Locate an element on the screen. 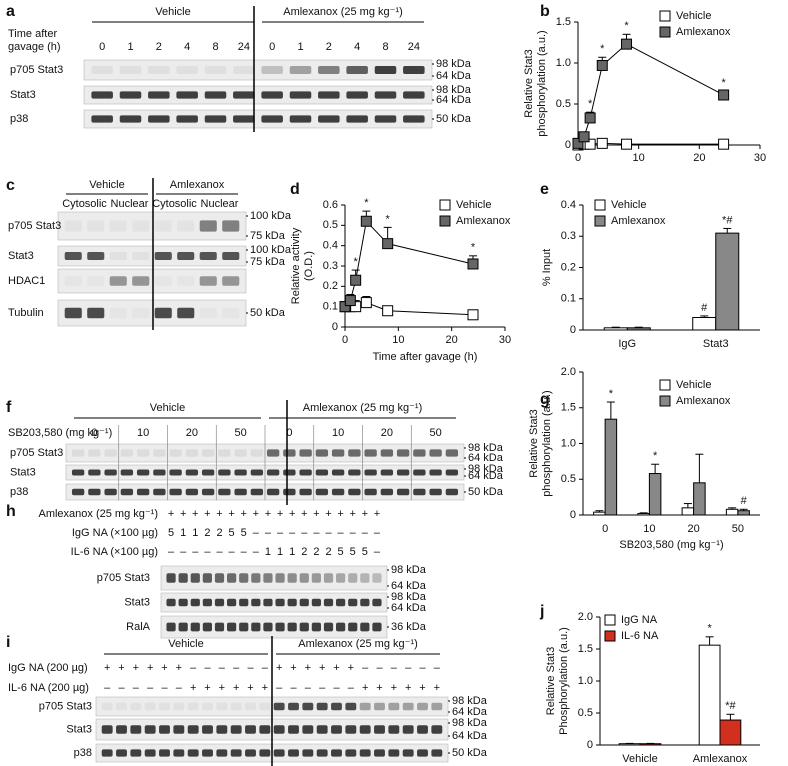 The height and width of the screenshot is (766, 788). lane-label: 24 is located at coordinates (244, 47).